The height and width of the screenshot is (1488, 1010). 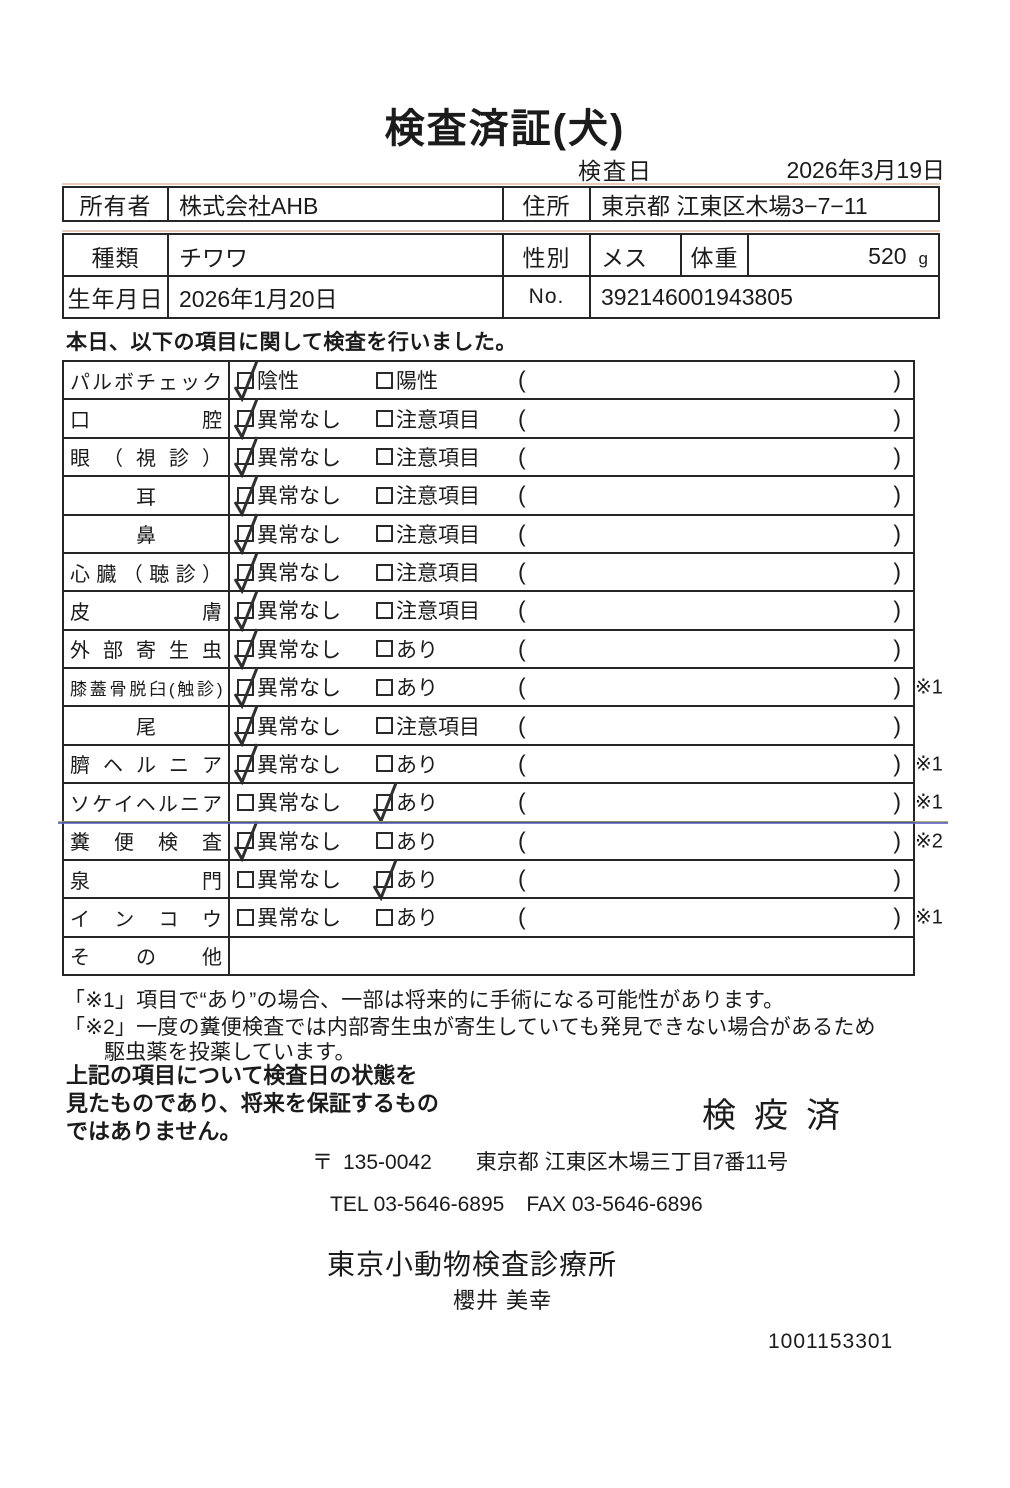 I want to click on document-code: 1001153301, so click(x=831, y=1341).